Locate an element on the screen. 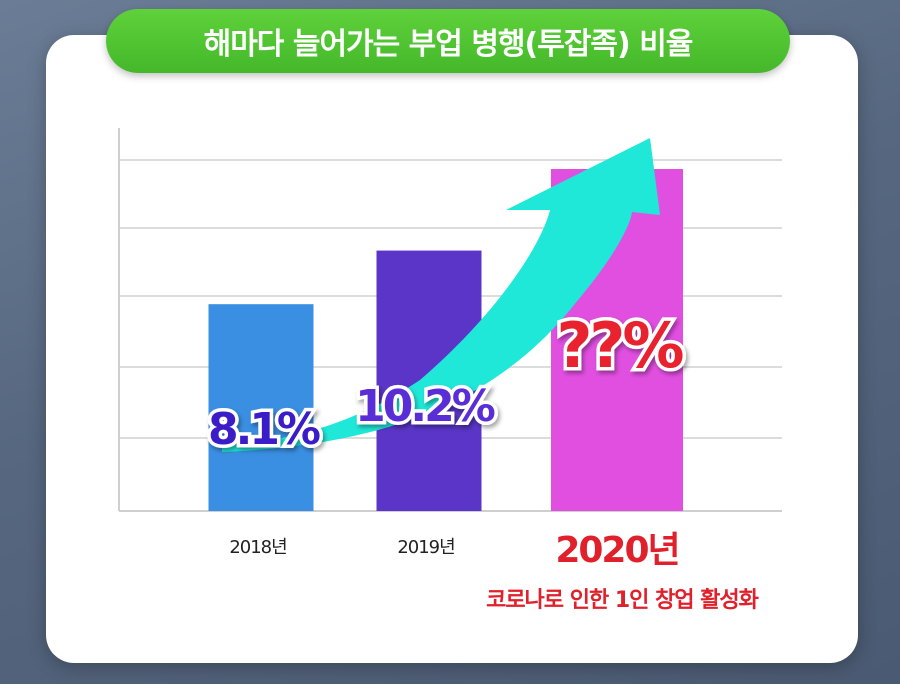  chart-annotation: 코로나로 인한 1인 창업 활성화 is located at coordinates (622, 600).